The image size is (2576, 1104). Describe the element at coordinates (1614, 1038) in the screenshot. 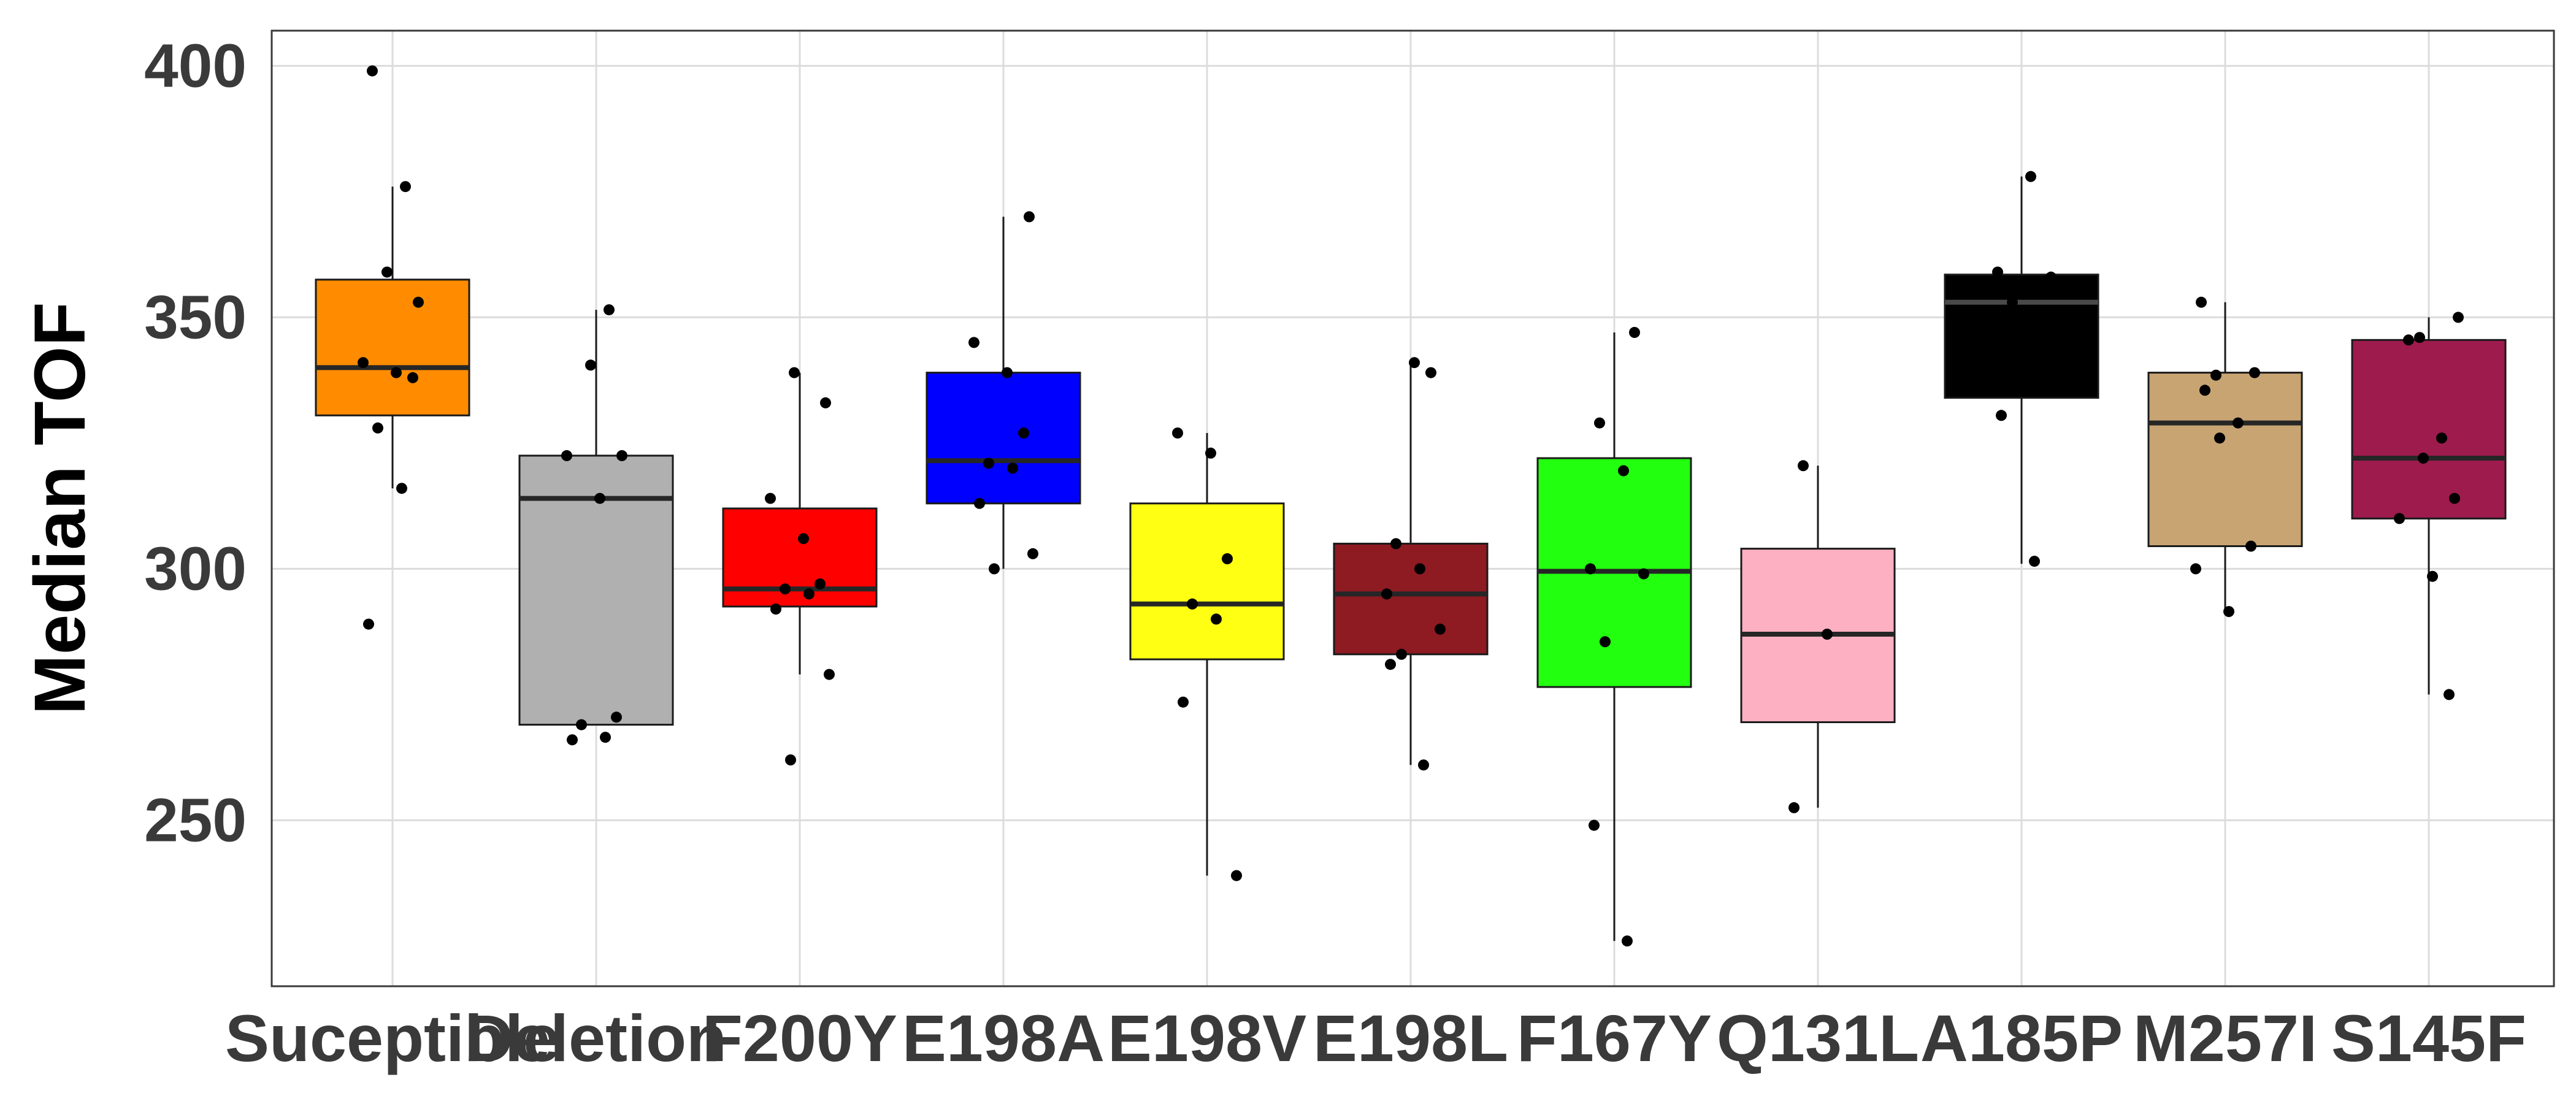

I see `x-tick-label: F167Y` at that location.